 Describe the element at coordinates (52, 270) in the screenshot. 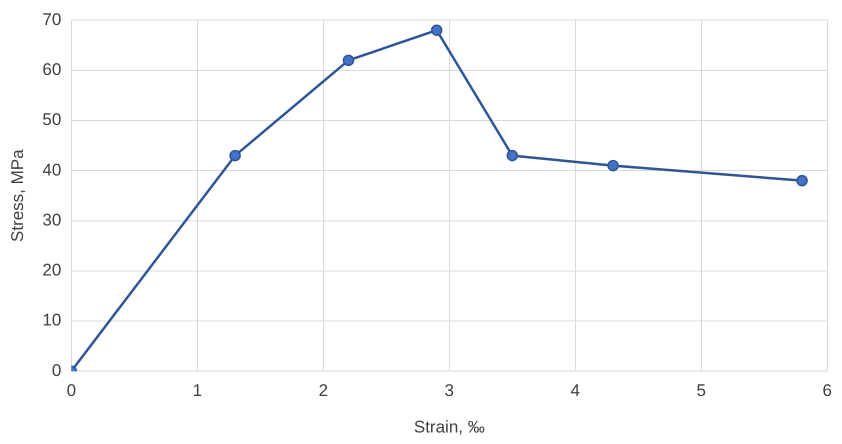

I see `y-tick-label: 20` at that location.